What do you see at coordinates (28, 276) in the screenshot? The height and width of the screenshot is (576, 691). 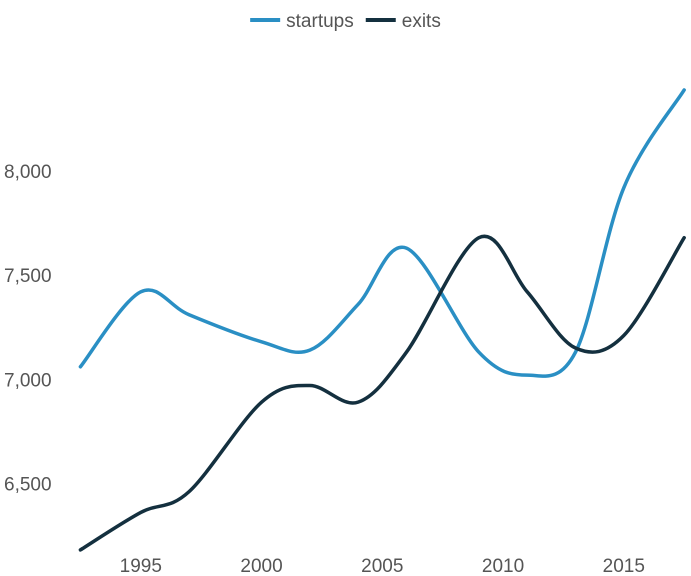 I see `y-tick-label: 7,500` at bounding box center [28, 276].